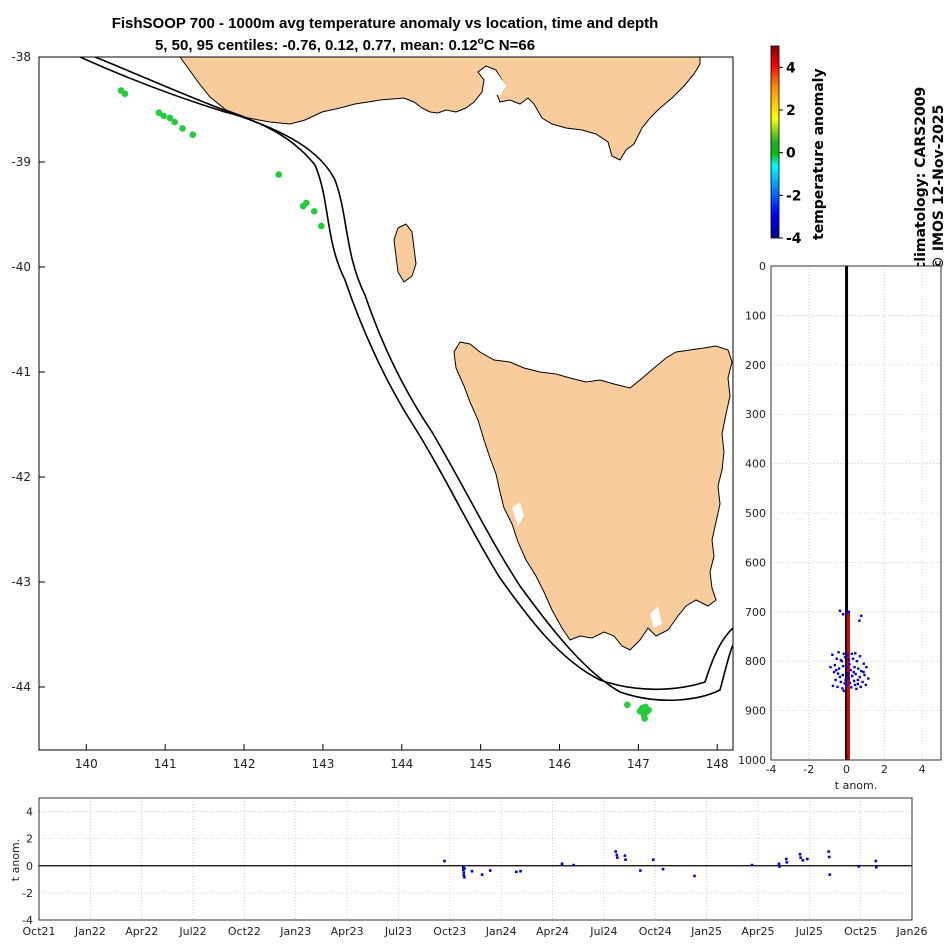 This screenshot has width=950, height=950. I want to click on timeseries-xtick-label: Apr23, so click(347, 931).